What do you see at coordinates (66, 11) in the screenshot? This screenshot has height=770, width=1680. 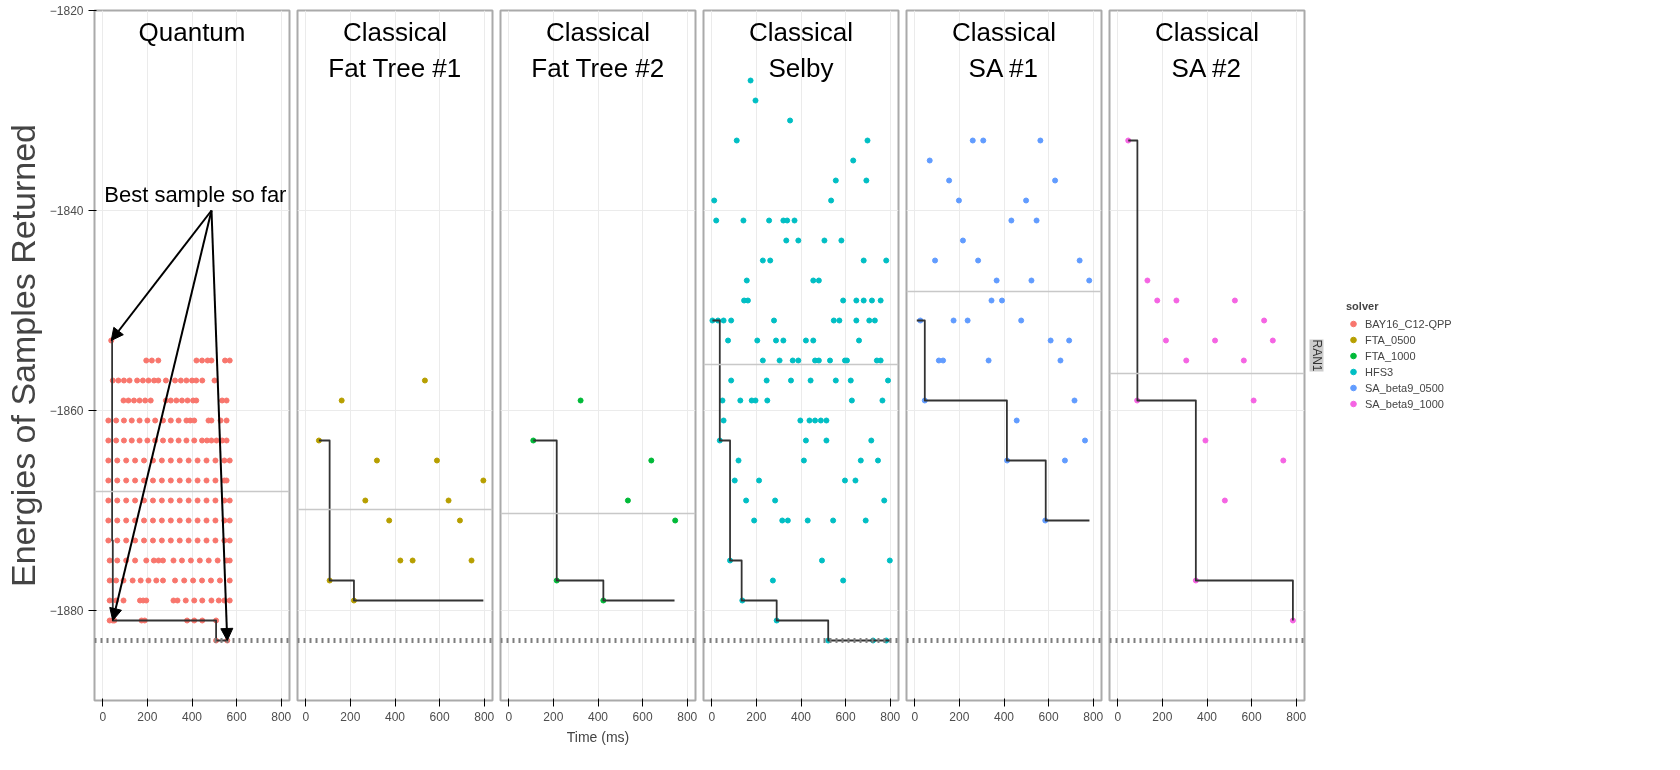 I see `y-tick-label: −1820` at bounding box center [66, 11].